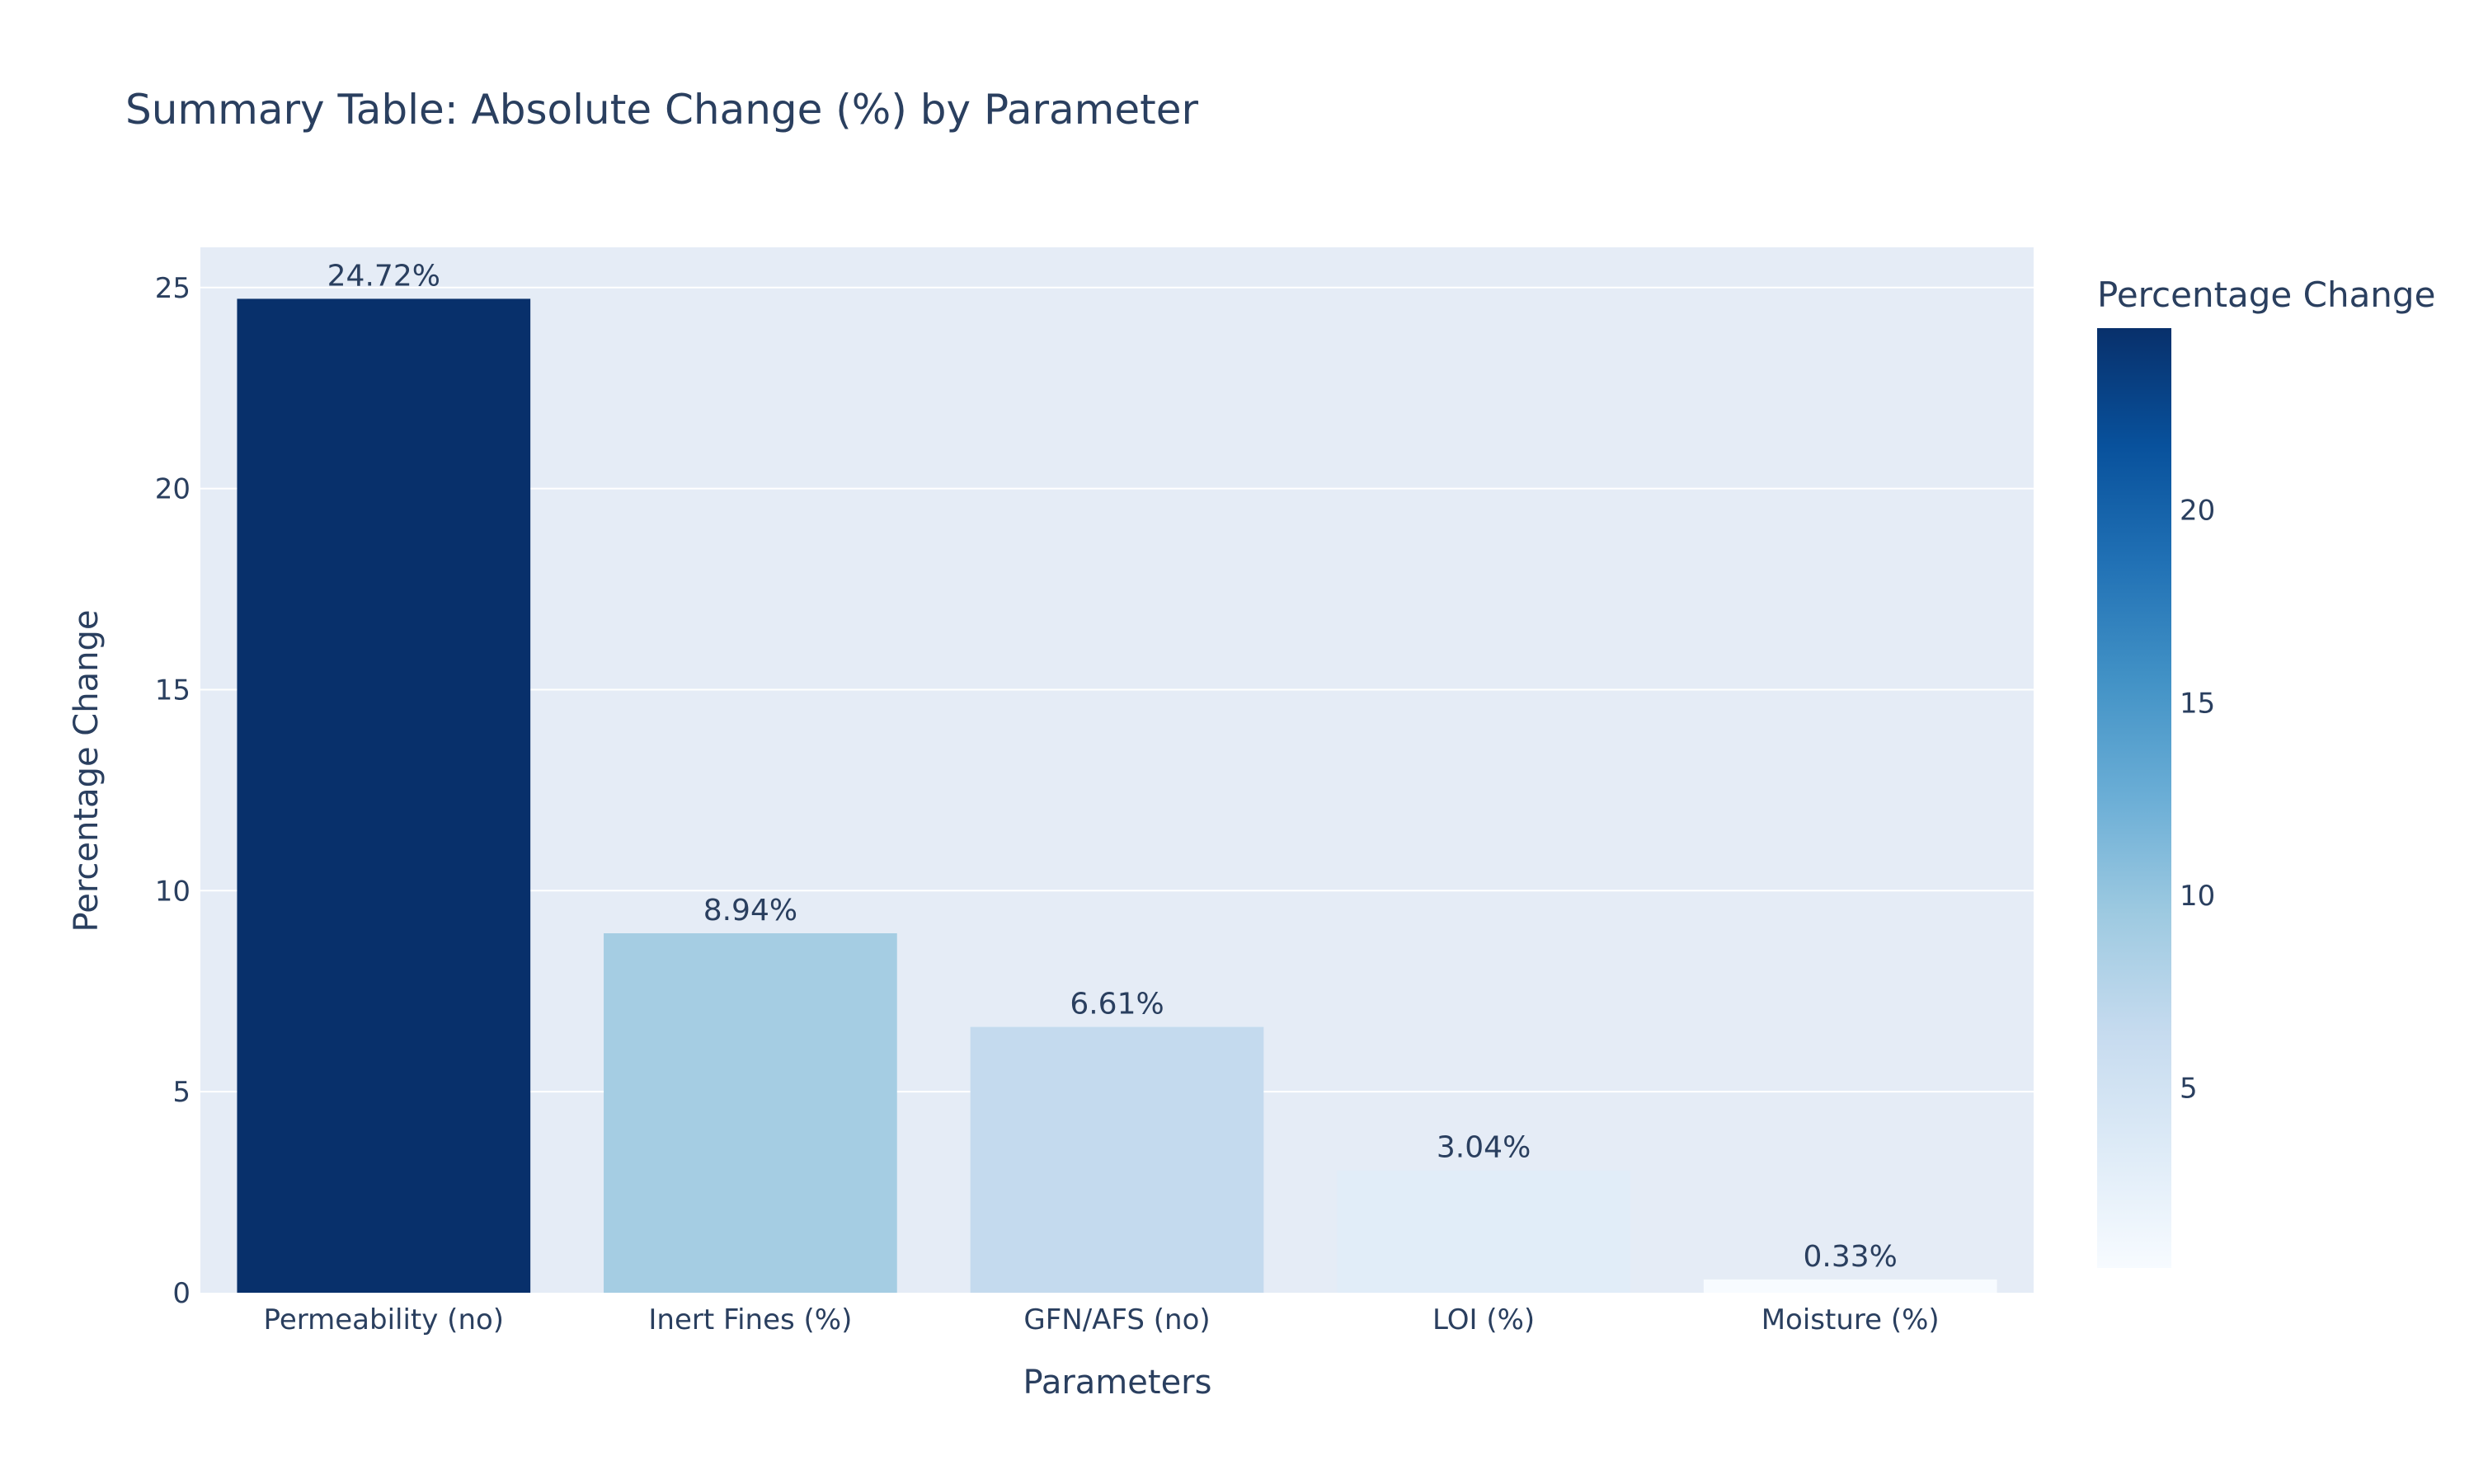  I want to click on y-axis-ticks: 0 5 10 15 20 25, so click(172, 791).